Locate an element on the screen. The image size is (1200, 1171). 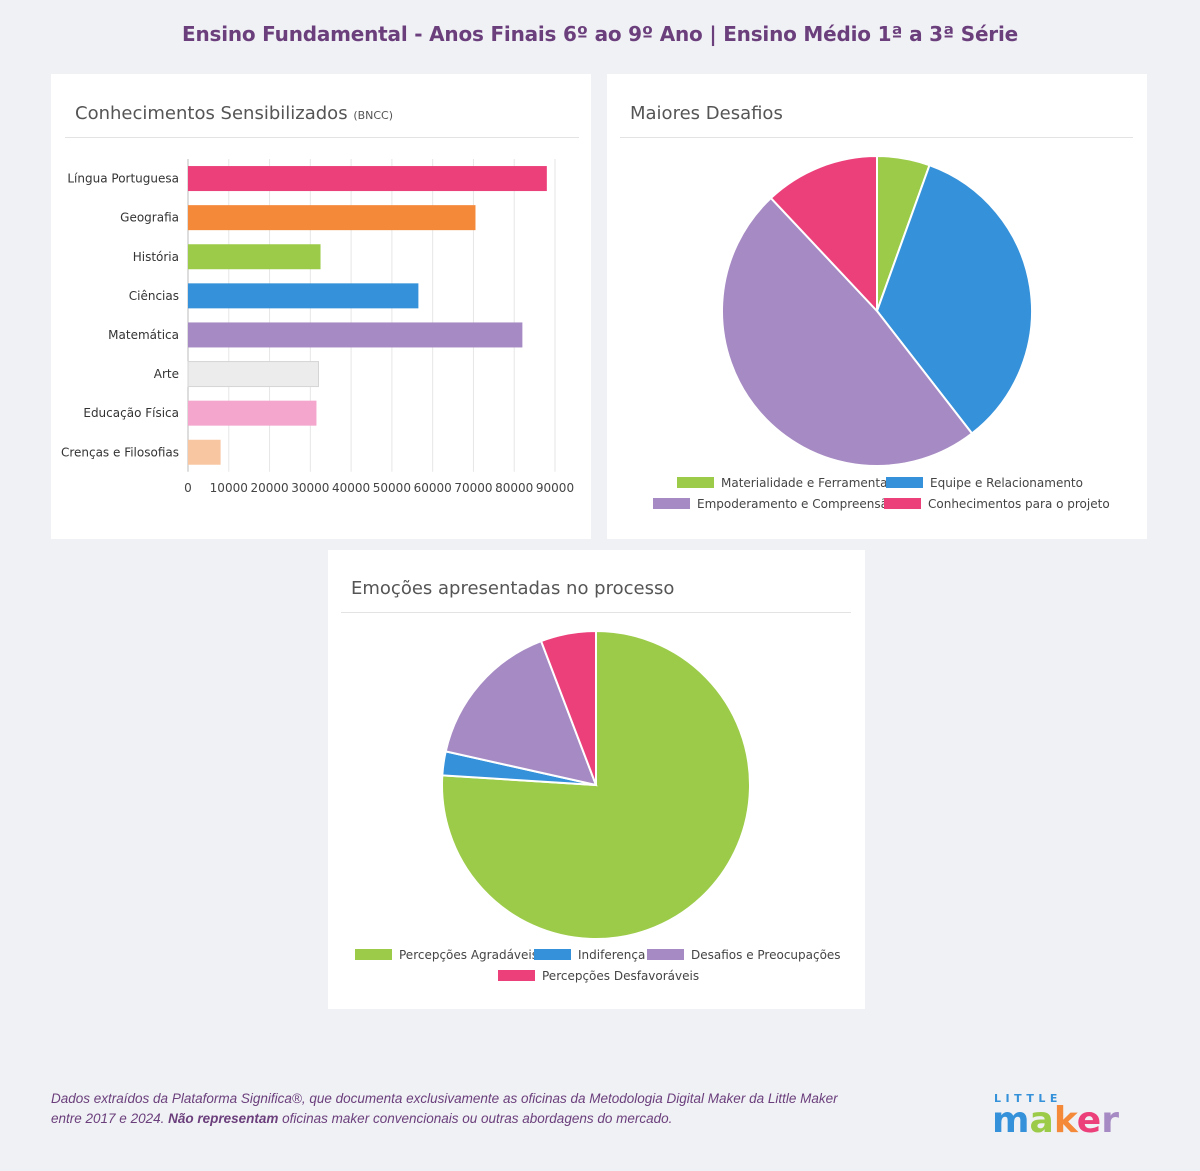
x-tick-label: 80000 is located at coordinates (514, 488).